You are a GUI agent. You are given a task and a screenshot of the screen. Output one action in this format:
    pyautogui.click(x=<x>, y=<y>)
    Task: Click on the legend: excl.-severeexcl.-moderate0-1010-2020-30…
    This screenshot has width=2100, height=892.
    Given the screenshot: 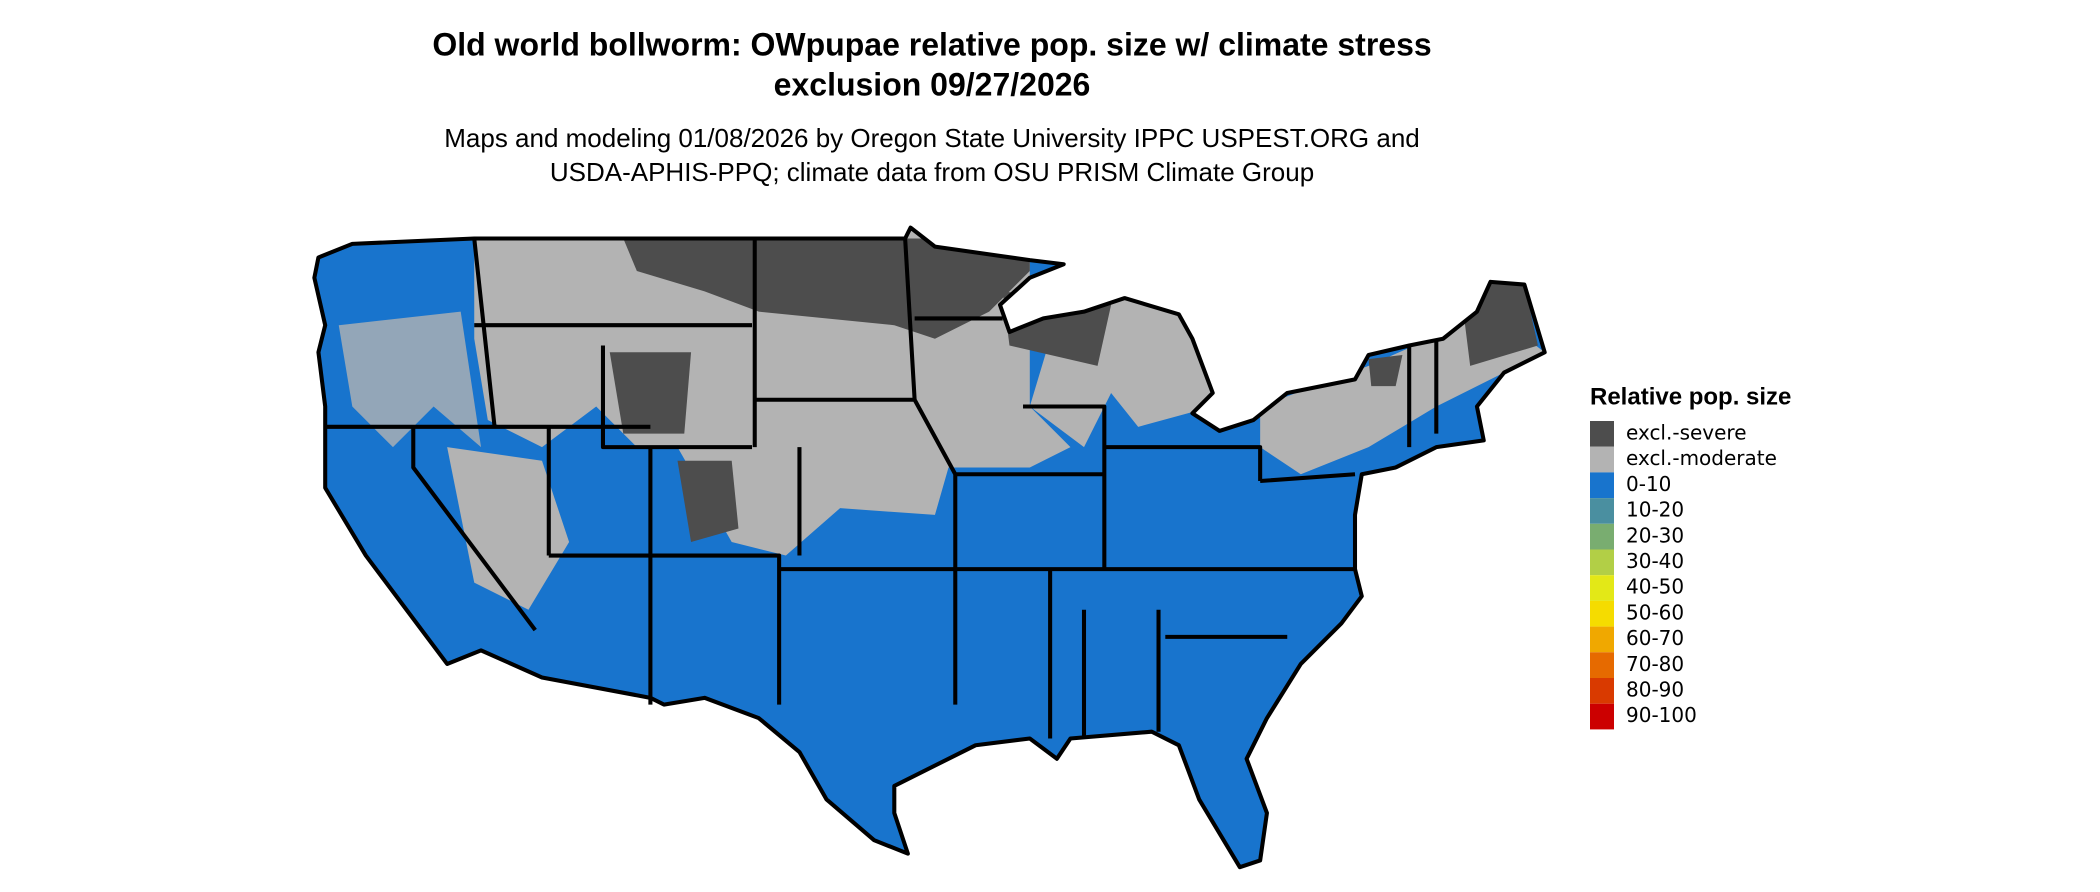 What is the action you would take?
    pyautogui.click(x=1683, y=575)
    